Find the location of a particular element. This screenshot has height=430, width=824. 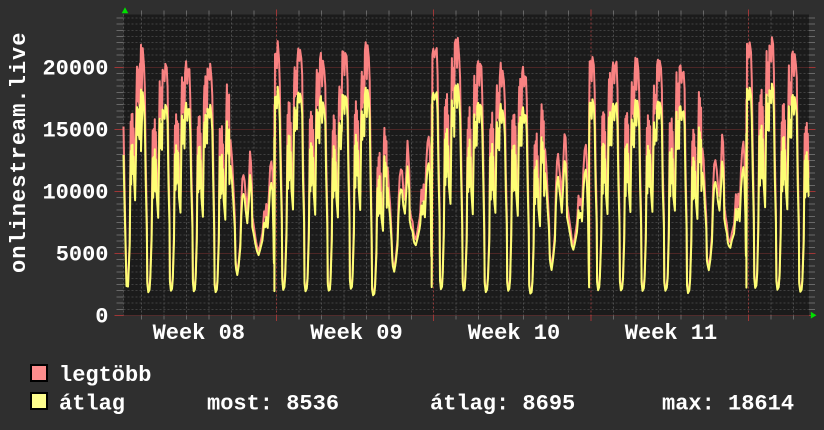

svg-text: max: 18614 is located at coordinates (728, 404).